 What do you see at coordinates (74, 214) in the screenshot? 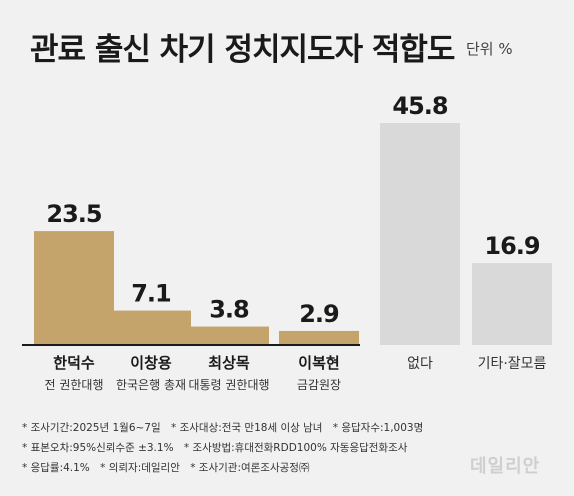
I see `data-label: 23.5` at bounding box center [74, 214].